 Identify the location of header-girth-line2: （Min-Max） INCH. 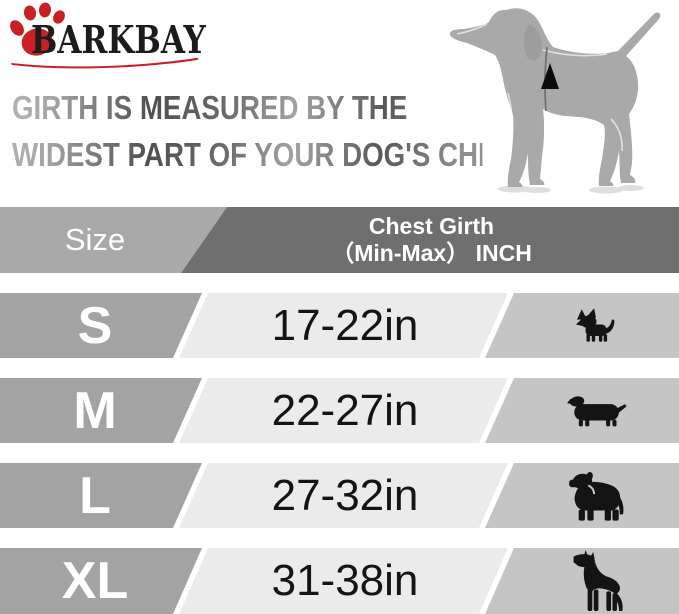
(431, 253).